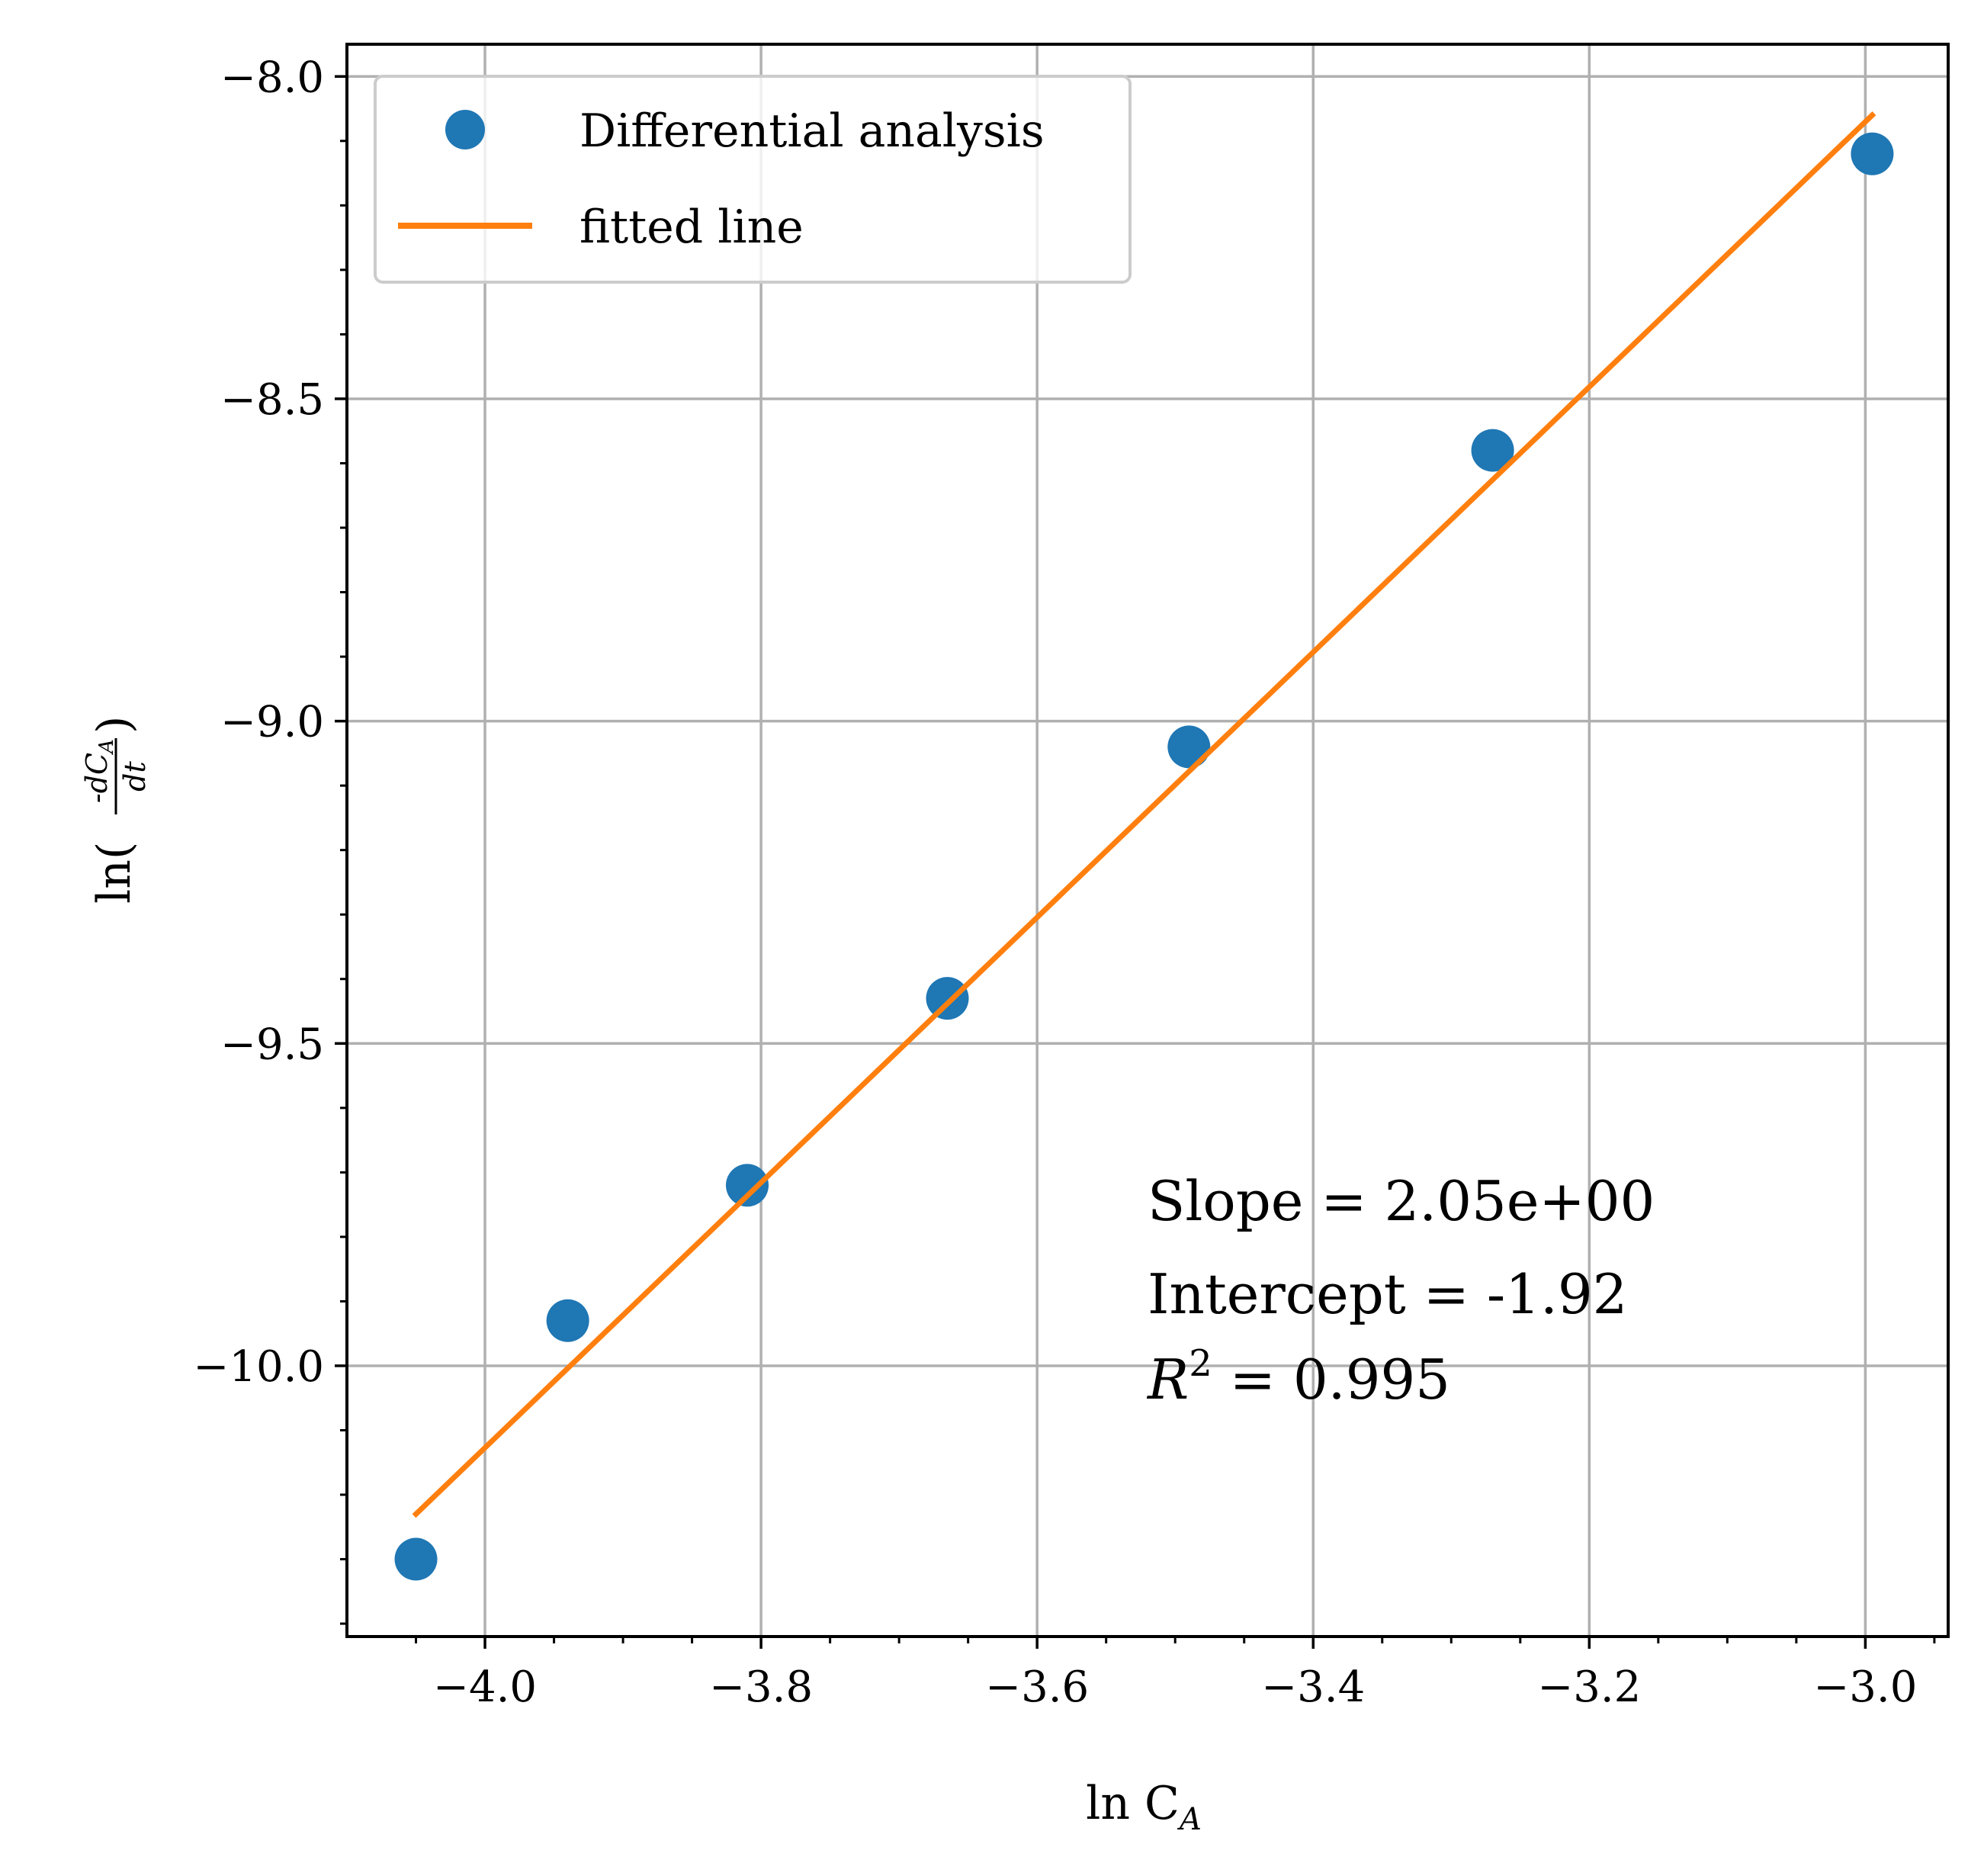 Image resolution: width=1984 pixels, height=1876 pixels. I want to click on y-tick-label-2: −9.0, so click(272, 722).